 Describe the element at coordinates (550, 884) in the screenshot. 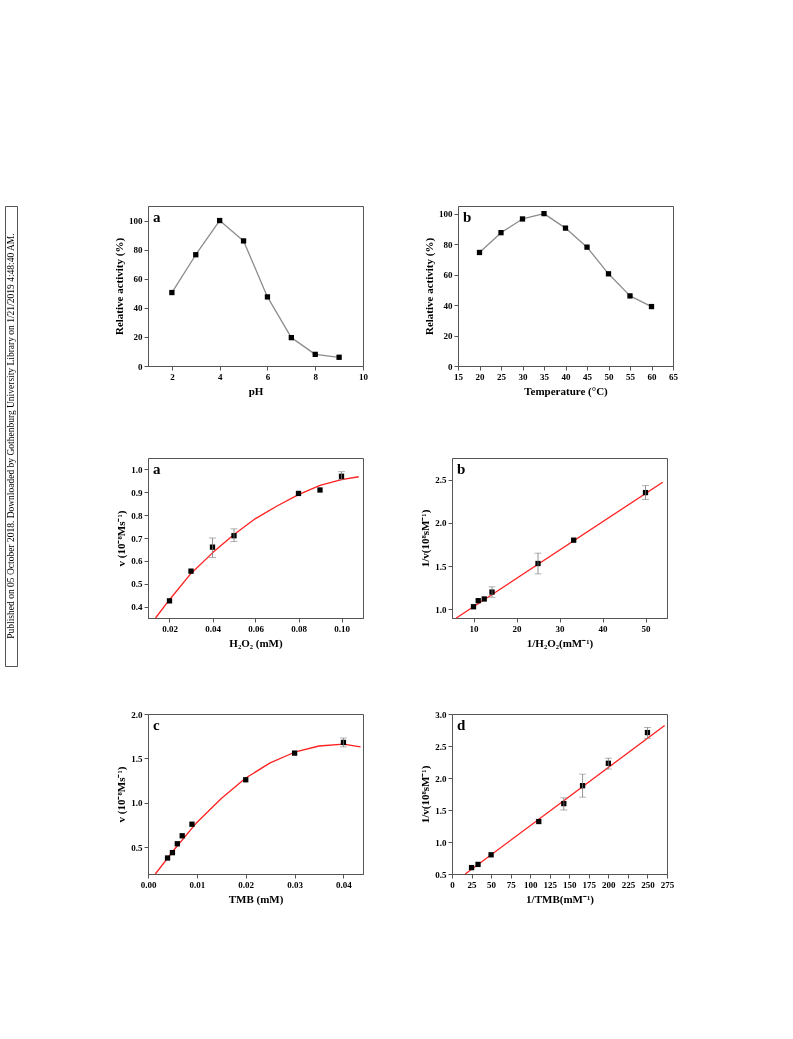

I see `x-tick-label: 125` at that location.